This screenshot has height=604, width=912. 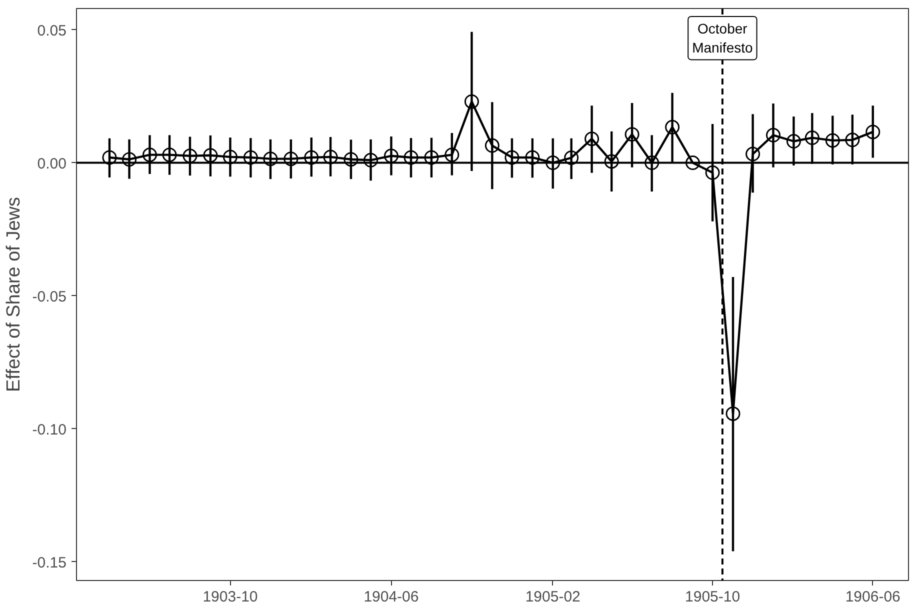 What do you see at coordinates (13, 294) in the screenshot?
I see `y-axis-title: Effect of Share of Jews` at bounding box center [13, 294].